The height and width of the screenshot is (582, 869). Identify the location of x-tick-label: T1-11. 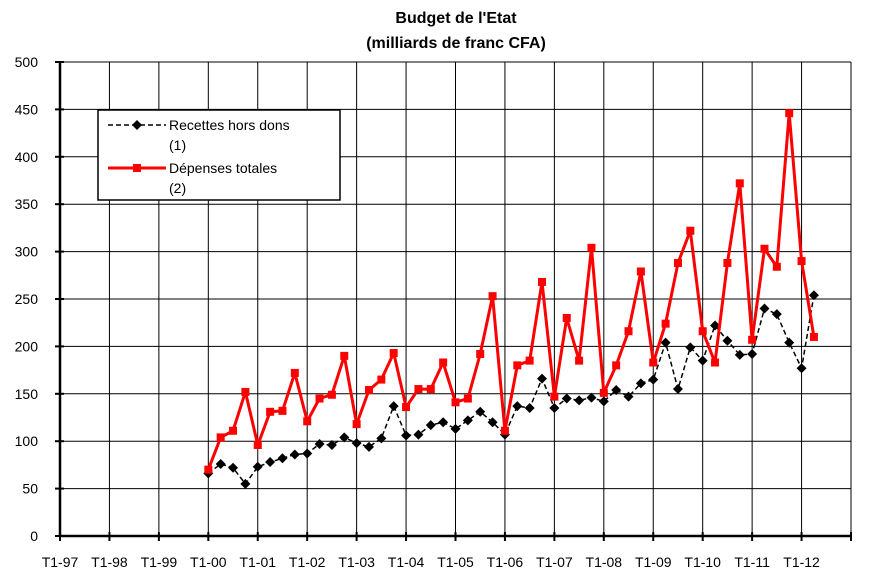
(752, 562).